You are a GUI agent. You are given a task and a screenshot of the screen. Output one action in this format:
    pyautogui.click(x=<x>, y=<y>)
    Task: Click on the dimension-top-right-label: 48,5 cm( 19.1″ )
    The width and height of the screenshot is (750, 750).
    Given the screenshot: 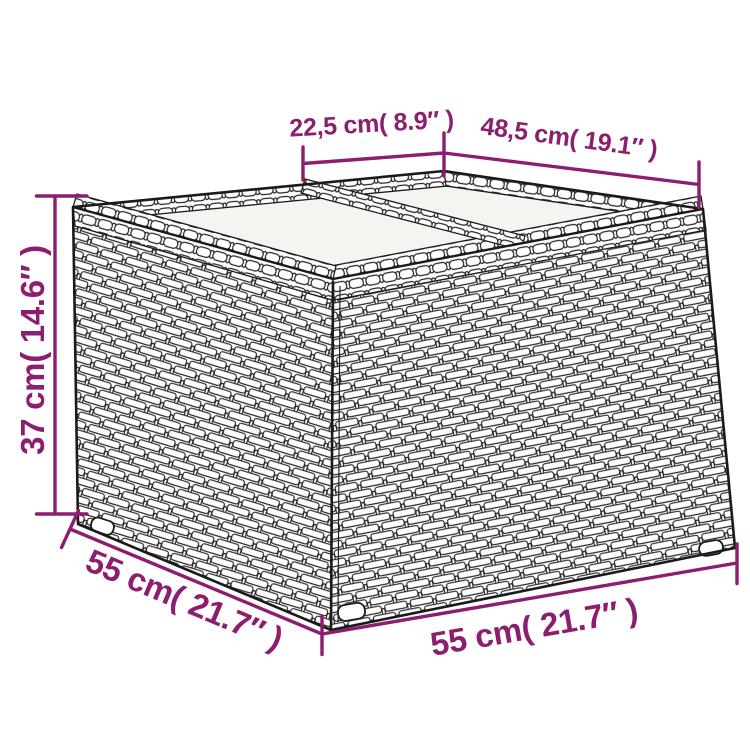 What is the action you would take?
    pyautogui.click(x=569, y=138)
    